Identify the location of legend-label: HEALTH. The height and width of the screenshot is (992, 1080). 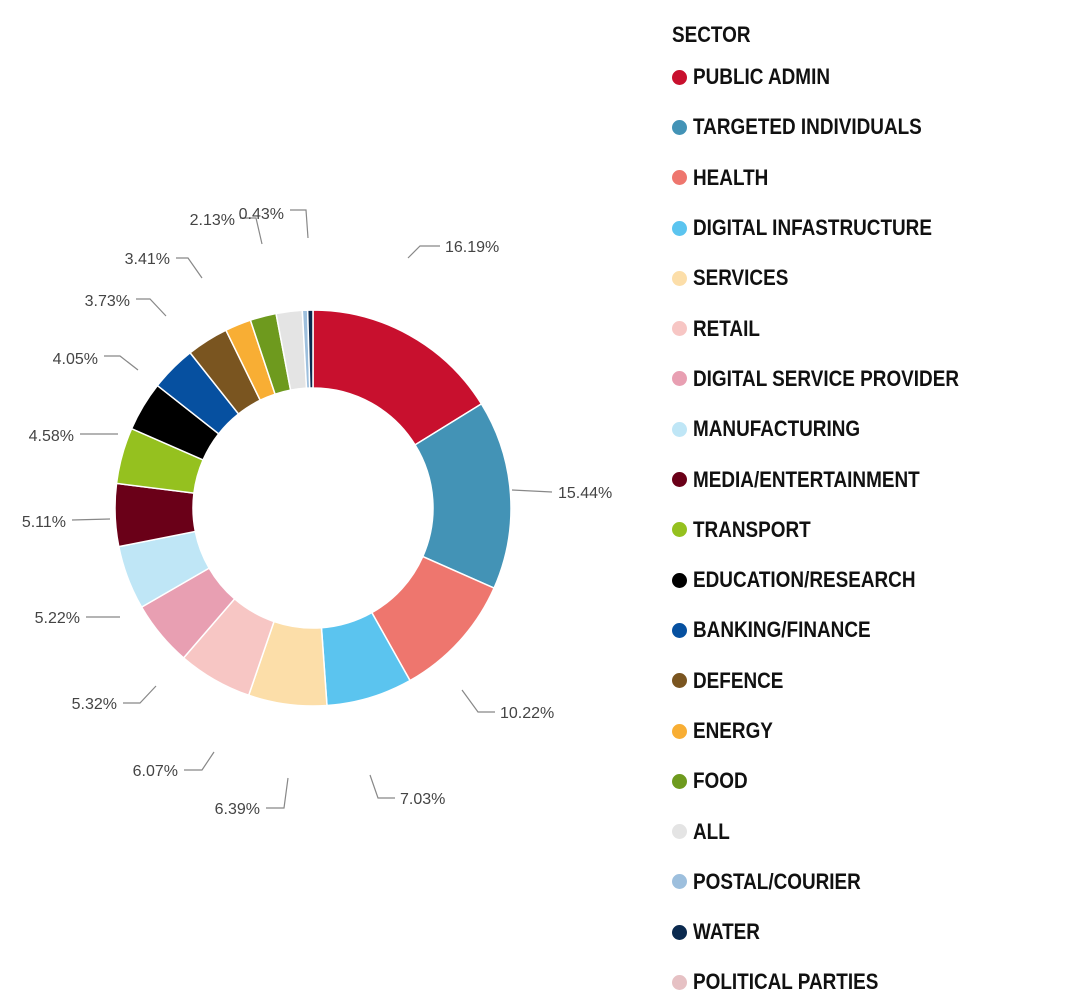
(731, 177).